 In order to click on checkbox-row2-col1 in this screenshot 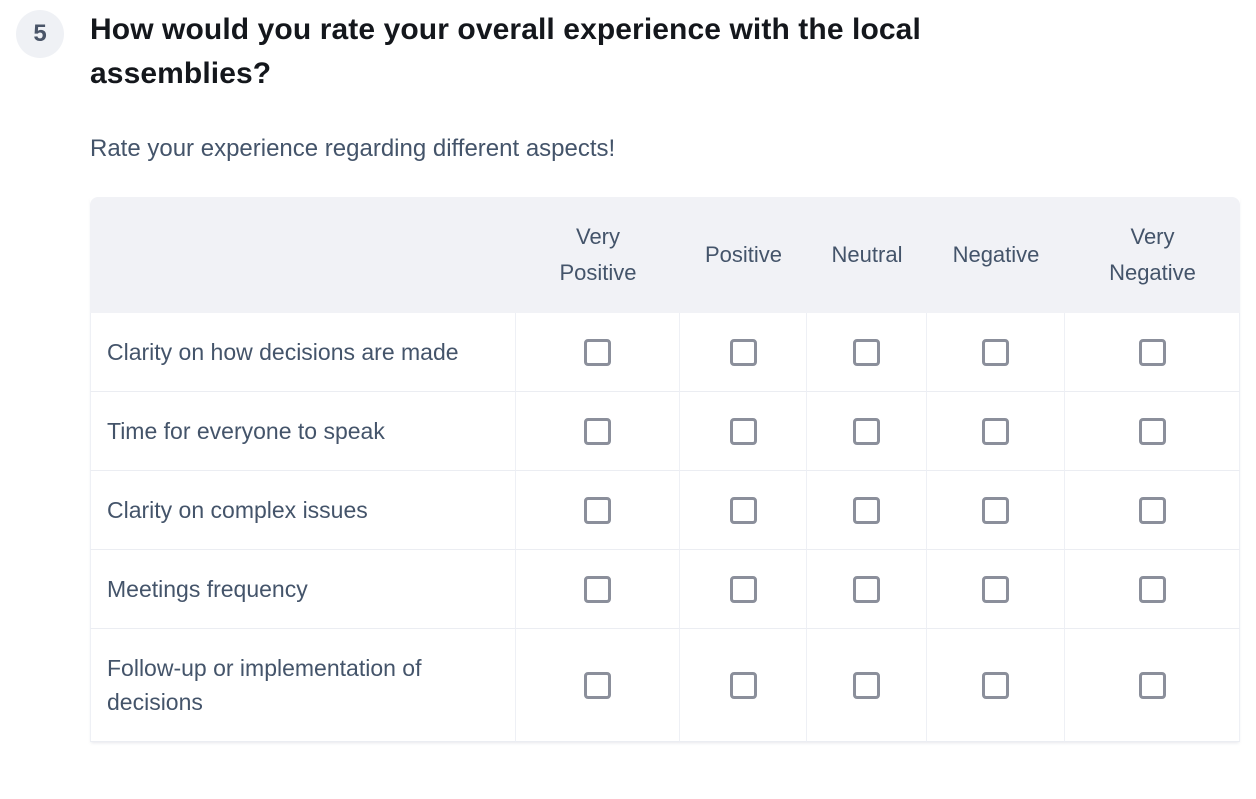, I will do `click(597, 431)`.